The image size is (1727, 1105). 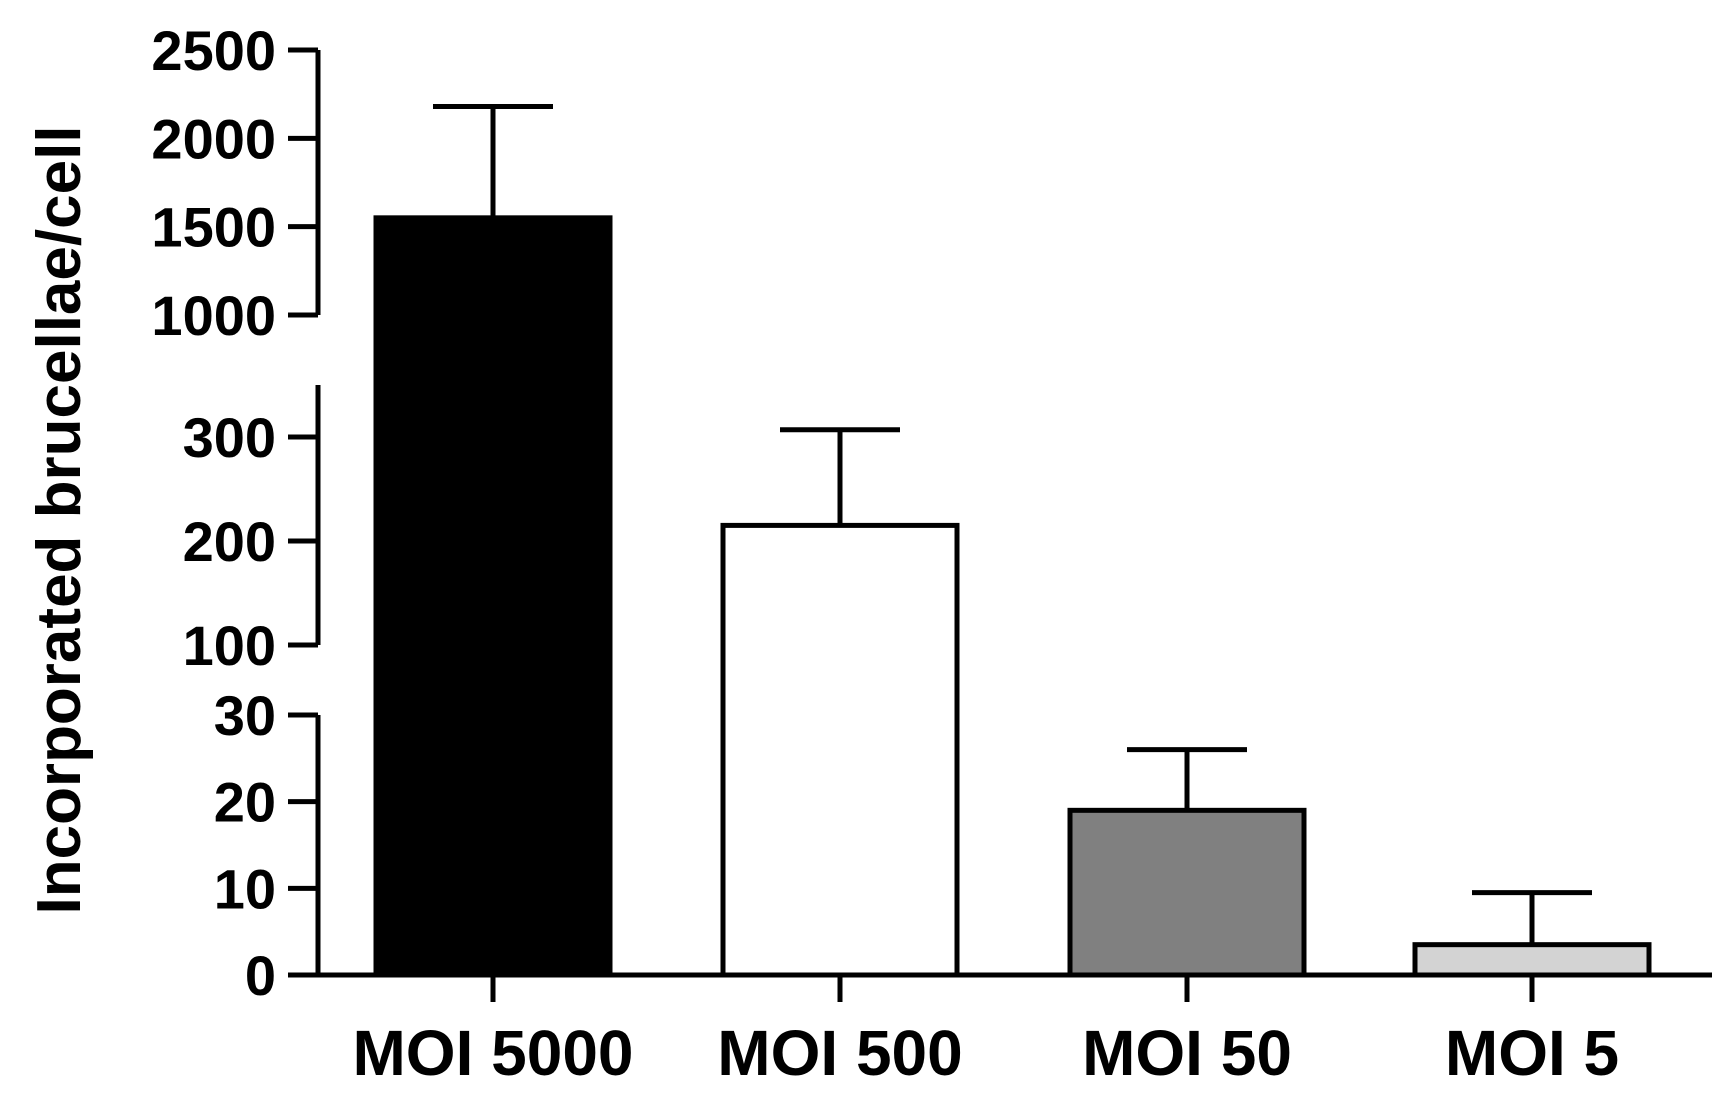 What do you see at coordinates (839, 1053) in the screenshot?
I see `x-category-label: MOI 500` at bounding box center [839, 1053].